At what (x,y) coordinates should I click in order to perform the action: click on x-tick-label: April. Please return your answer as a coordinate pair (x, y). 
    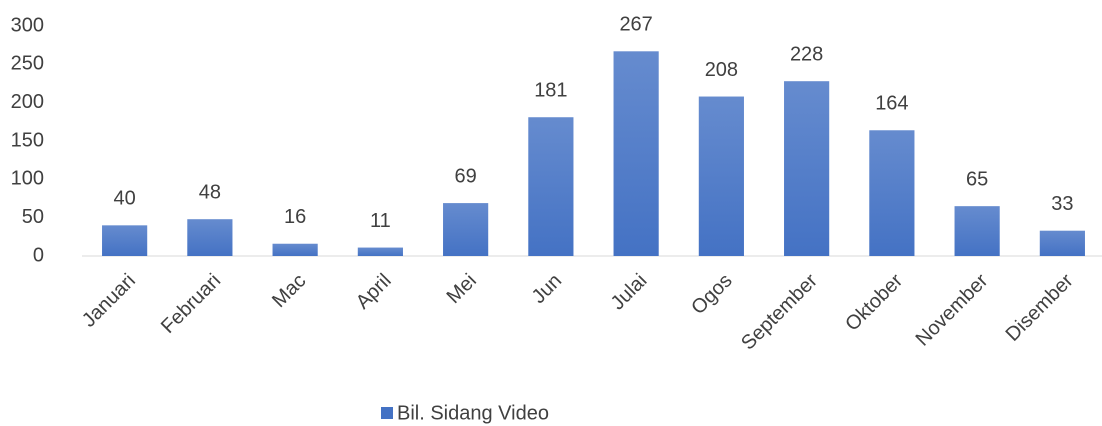
    Looking at the image, I should click on (374, 292).